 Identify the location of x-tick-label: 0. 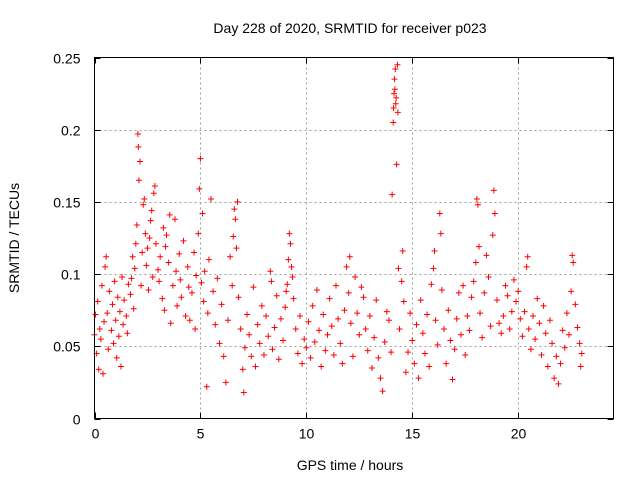
(96, 434).